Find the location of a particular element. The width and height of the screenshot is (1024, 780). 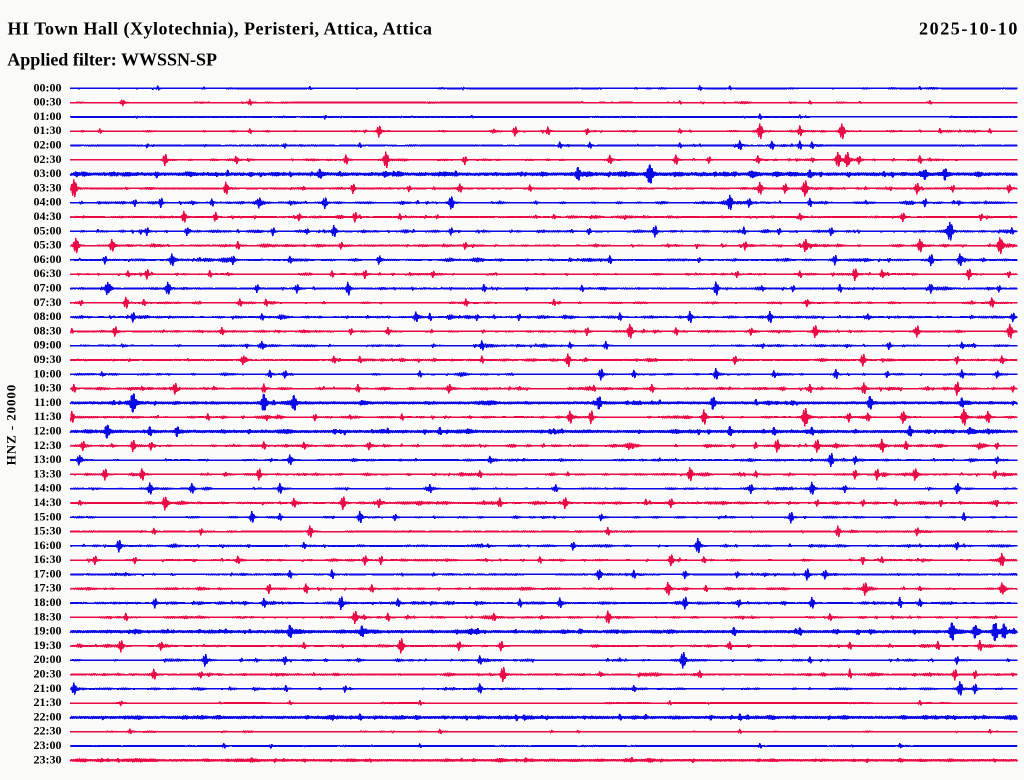

svg-text: 17:00 is located at coordinates (48, 573).